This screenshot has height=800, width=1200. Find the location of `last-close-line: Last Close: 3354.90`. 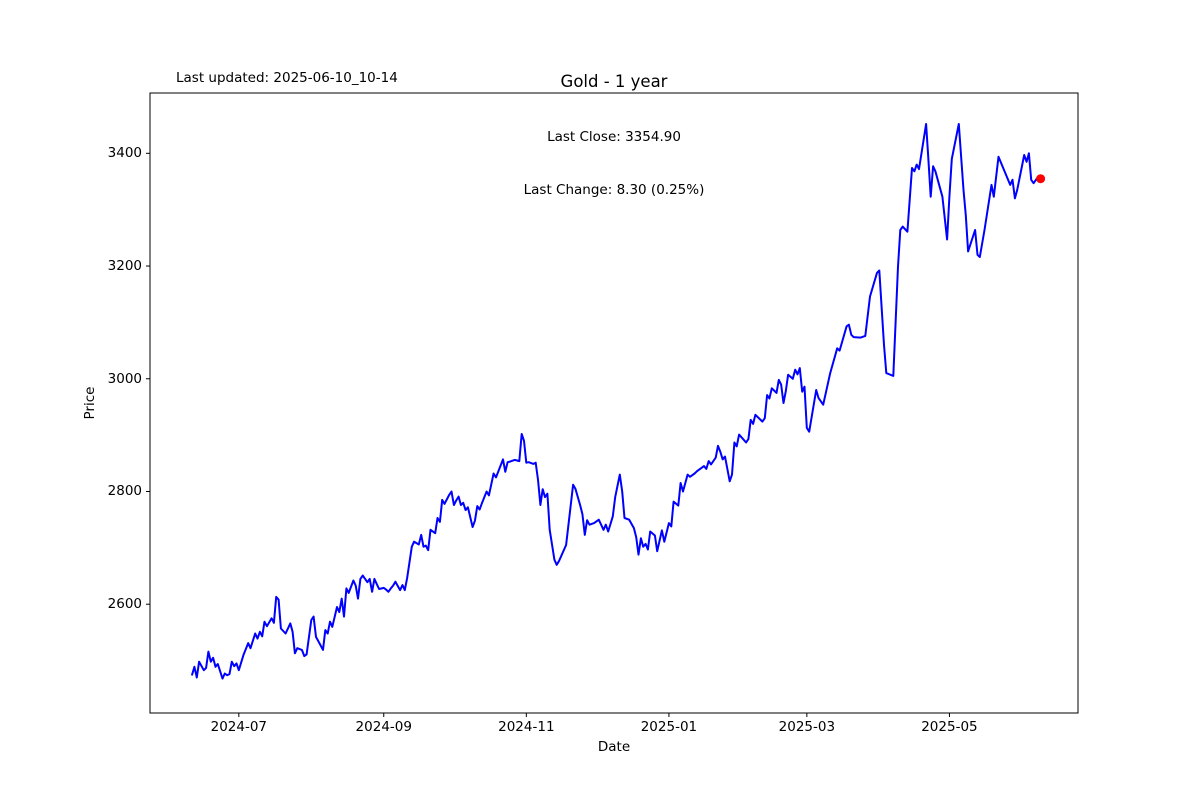

last-close-line: Last Close: 3354.90 is located at coordinates (614, 137).